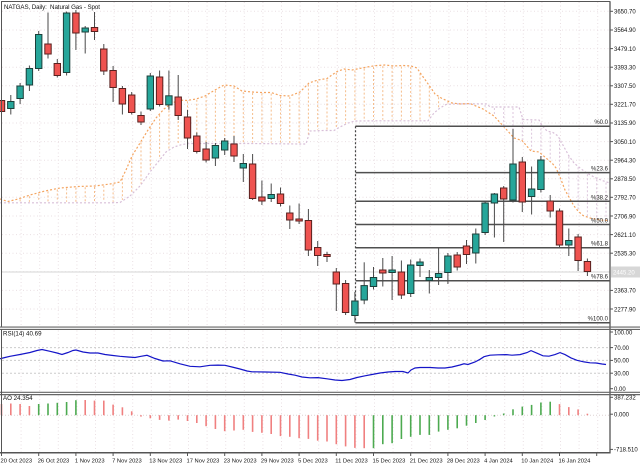  I want to click on svg-text: 100.00, so click(623, 333).